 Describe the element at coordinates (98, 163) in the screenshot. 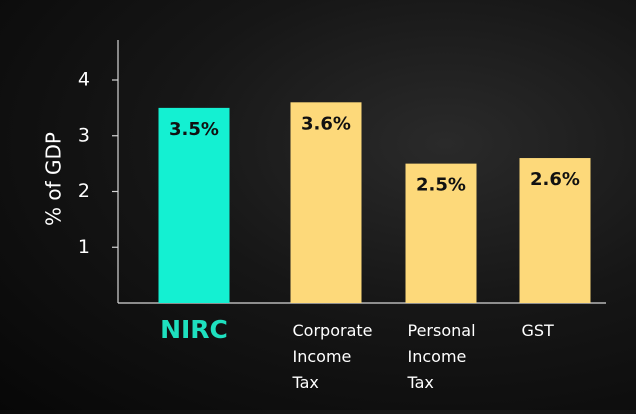

I see `y-ticks: 1 2 3 4` at that location.